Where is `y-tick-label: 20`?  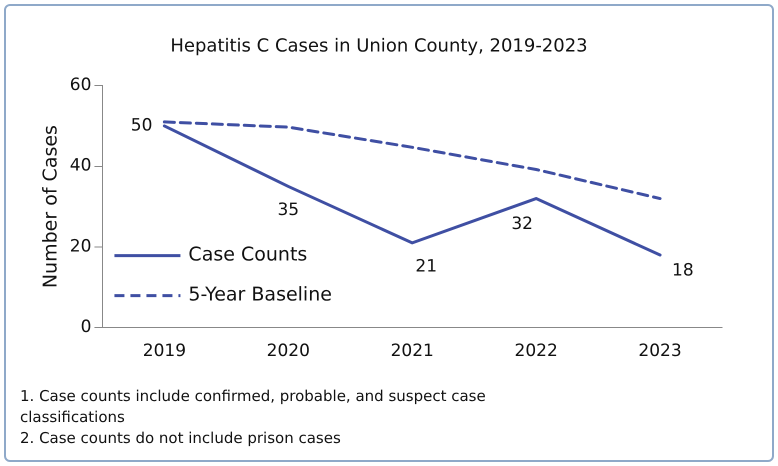
y-tick-label: 20 is located at coordinates (81, 246).